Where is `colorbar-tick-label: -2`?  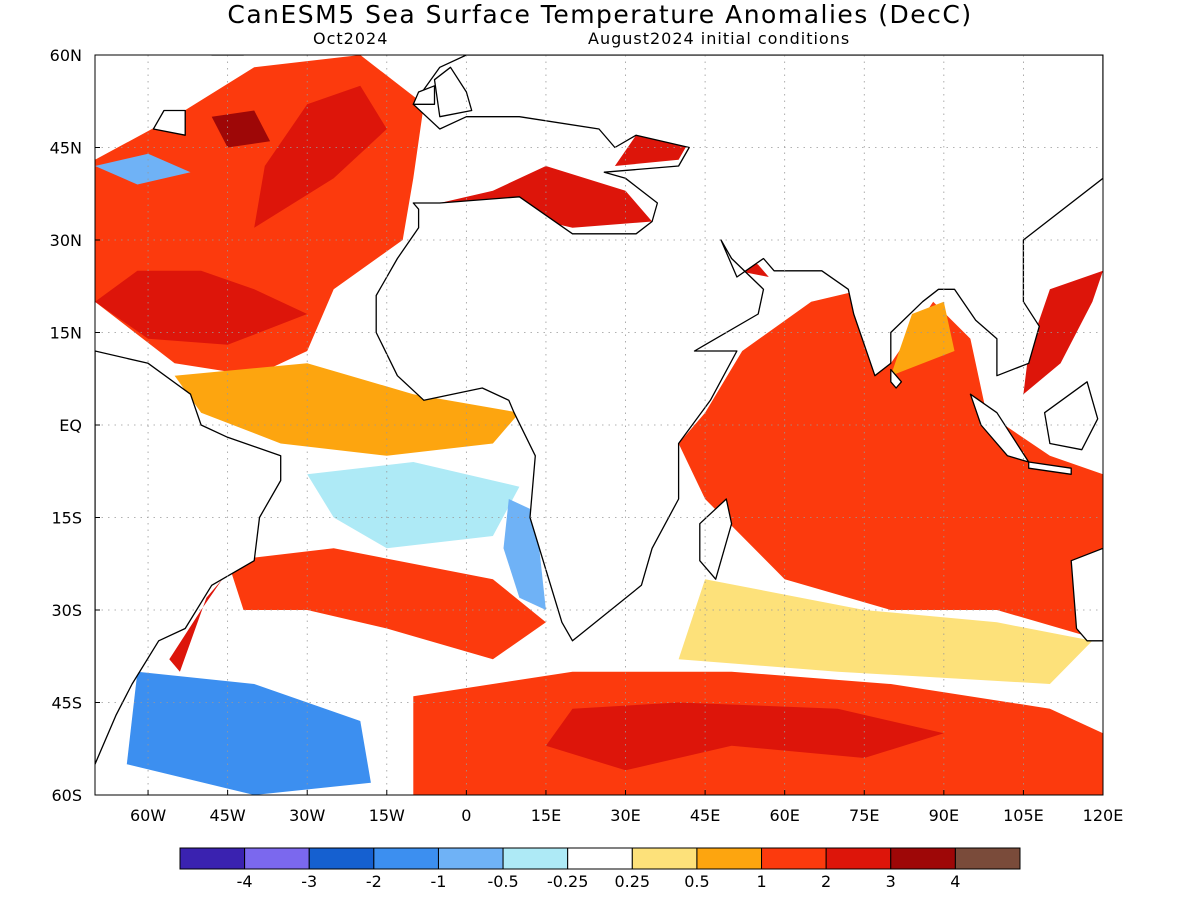
colorbar-tick-label: -2 is located at coordinates (374, 881).